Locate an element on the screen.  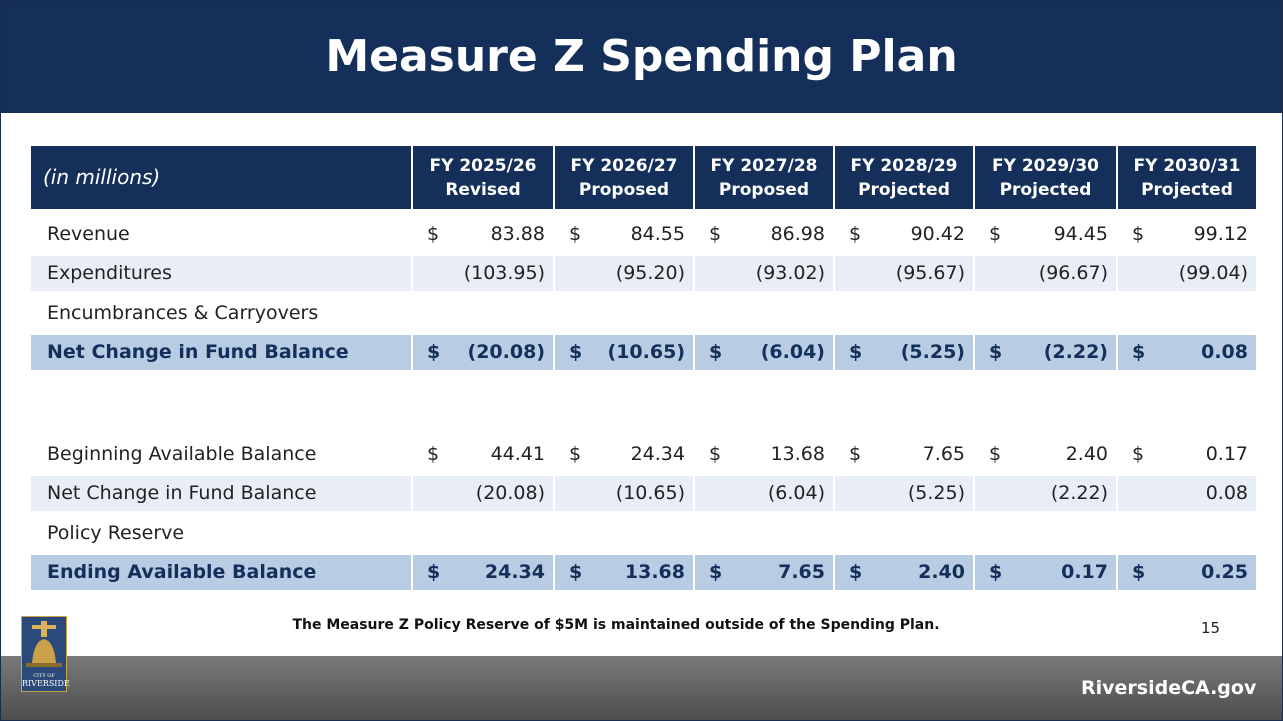
column-status: Proposed is located at coordinates (624, 189).